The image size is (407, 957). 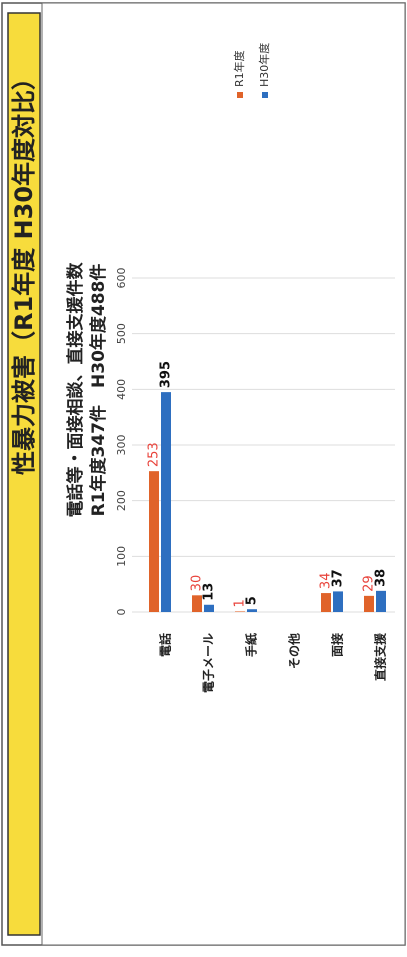 I want to click on header-title: 性暴力被害（R1年度 H30年度対比）, so click(x=24, y=270).